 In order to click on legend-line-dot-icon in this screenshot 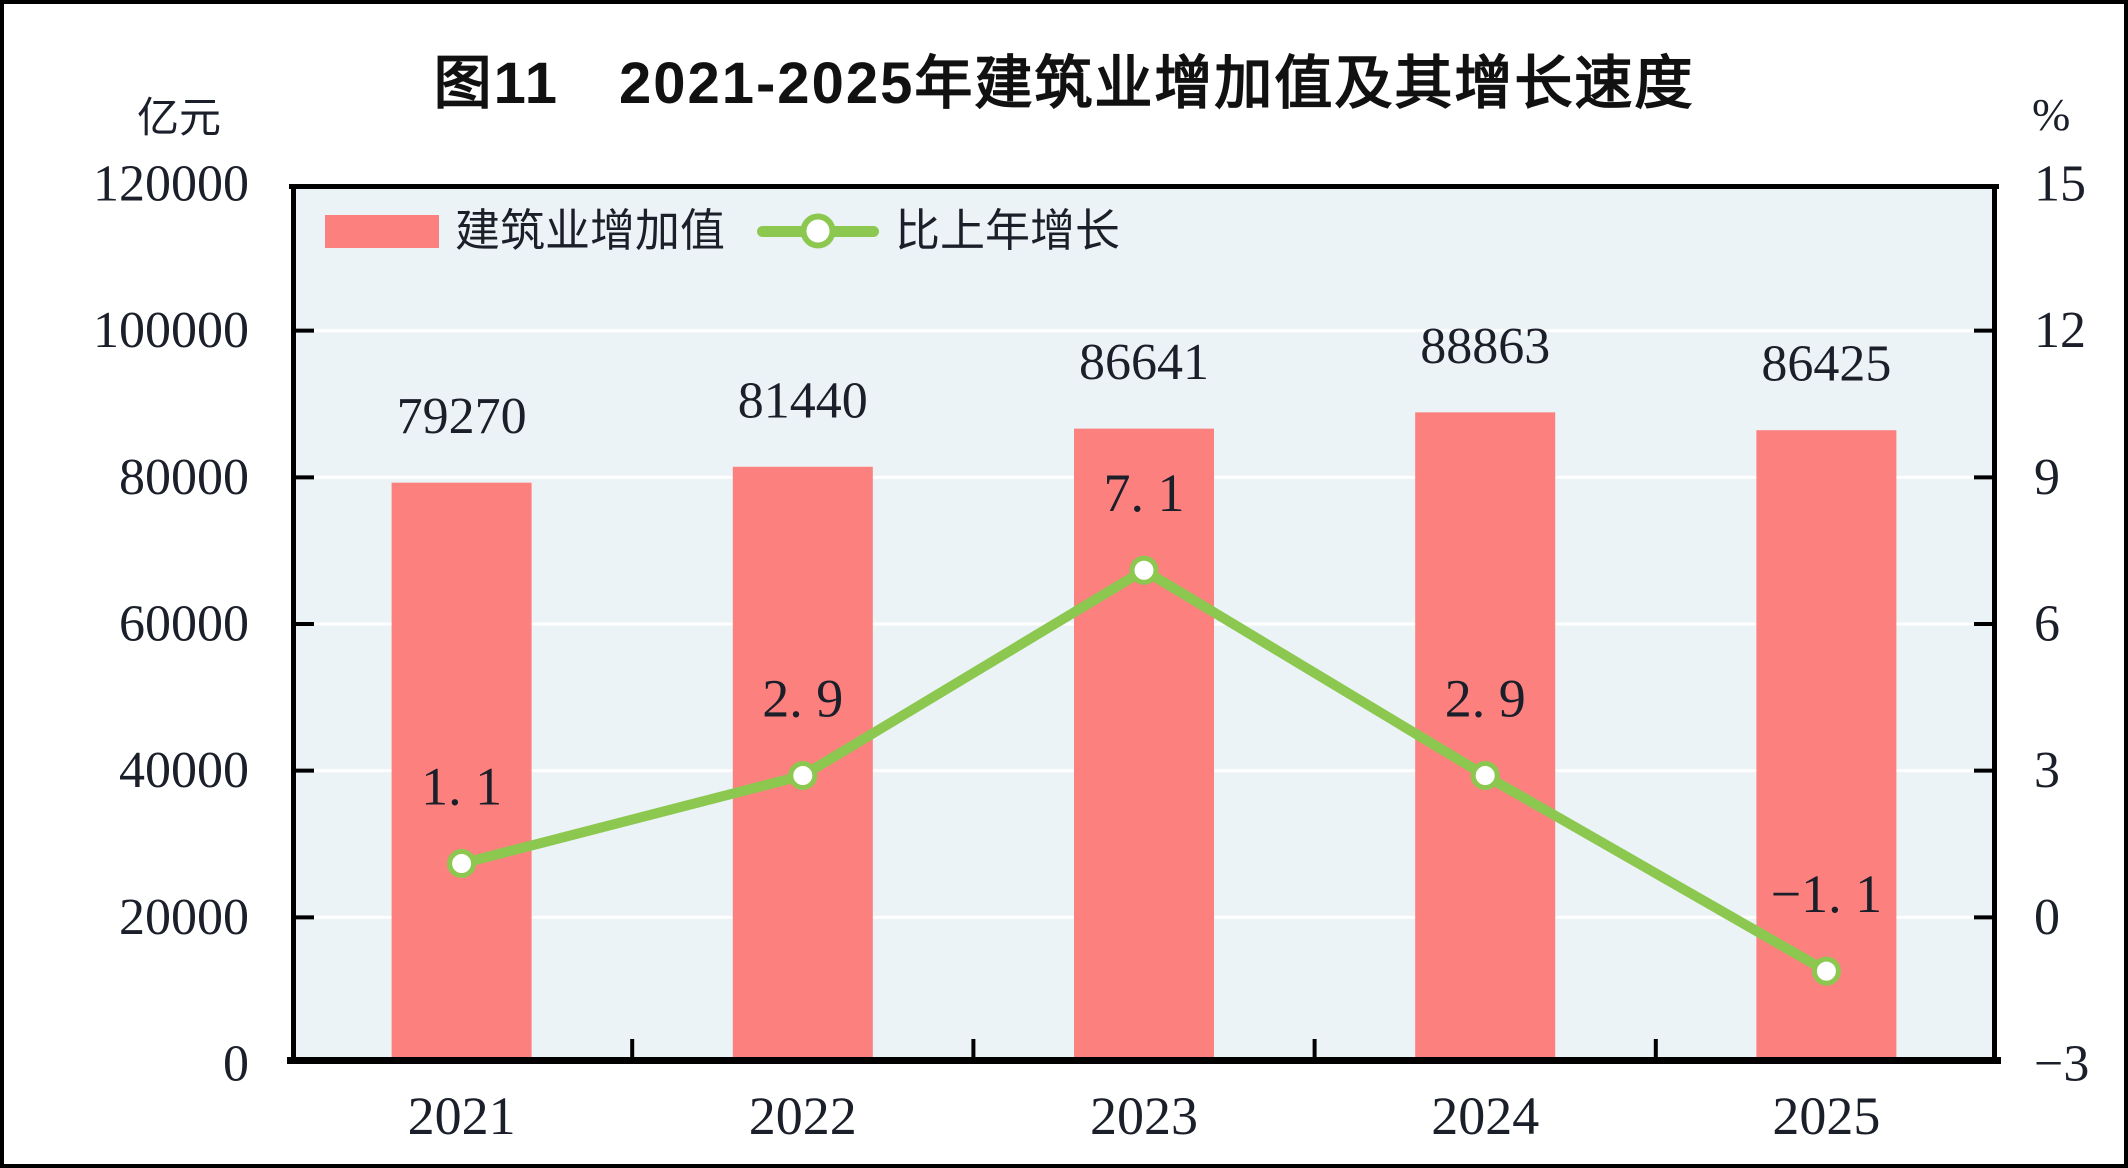, I will do `click(818, 231)`.